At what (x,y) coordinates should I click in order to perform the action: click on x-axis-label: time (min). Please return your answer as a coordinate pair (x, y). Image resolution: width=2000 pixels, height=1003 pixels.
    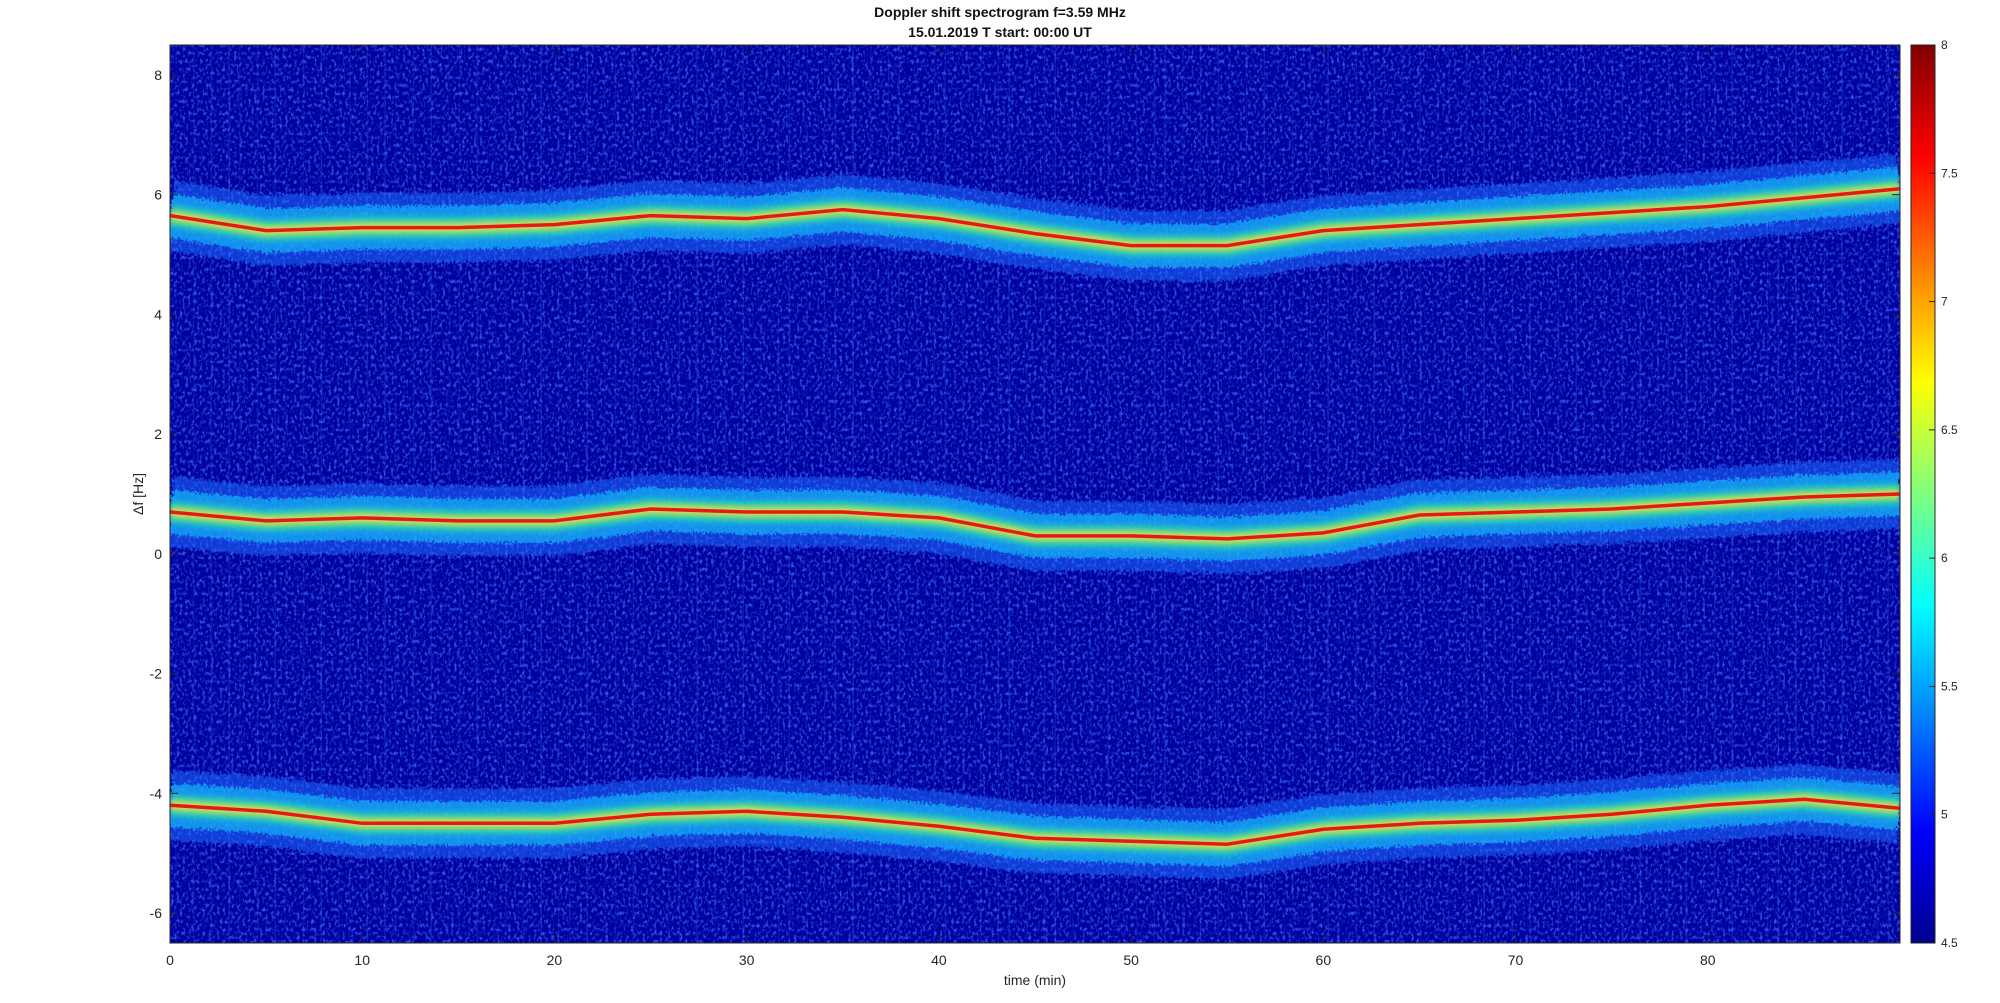
    Looking at the image, I should click on (1035, 980).